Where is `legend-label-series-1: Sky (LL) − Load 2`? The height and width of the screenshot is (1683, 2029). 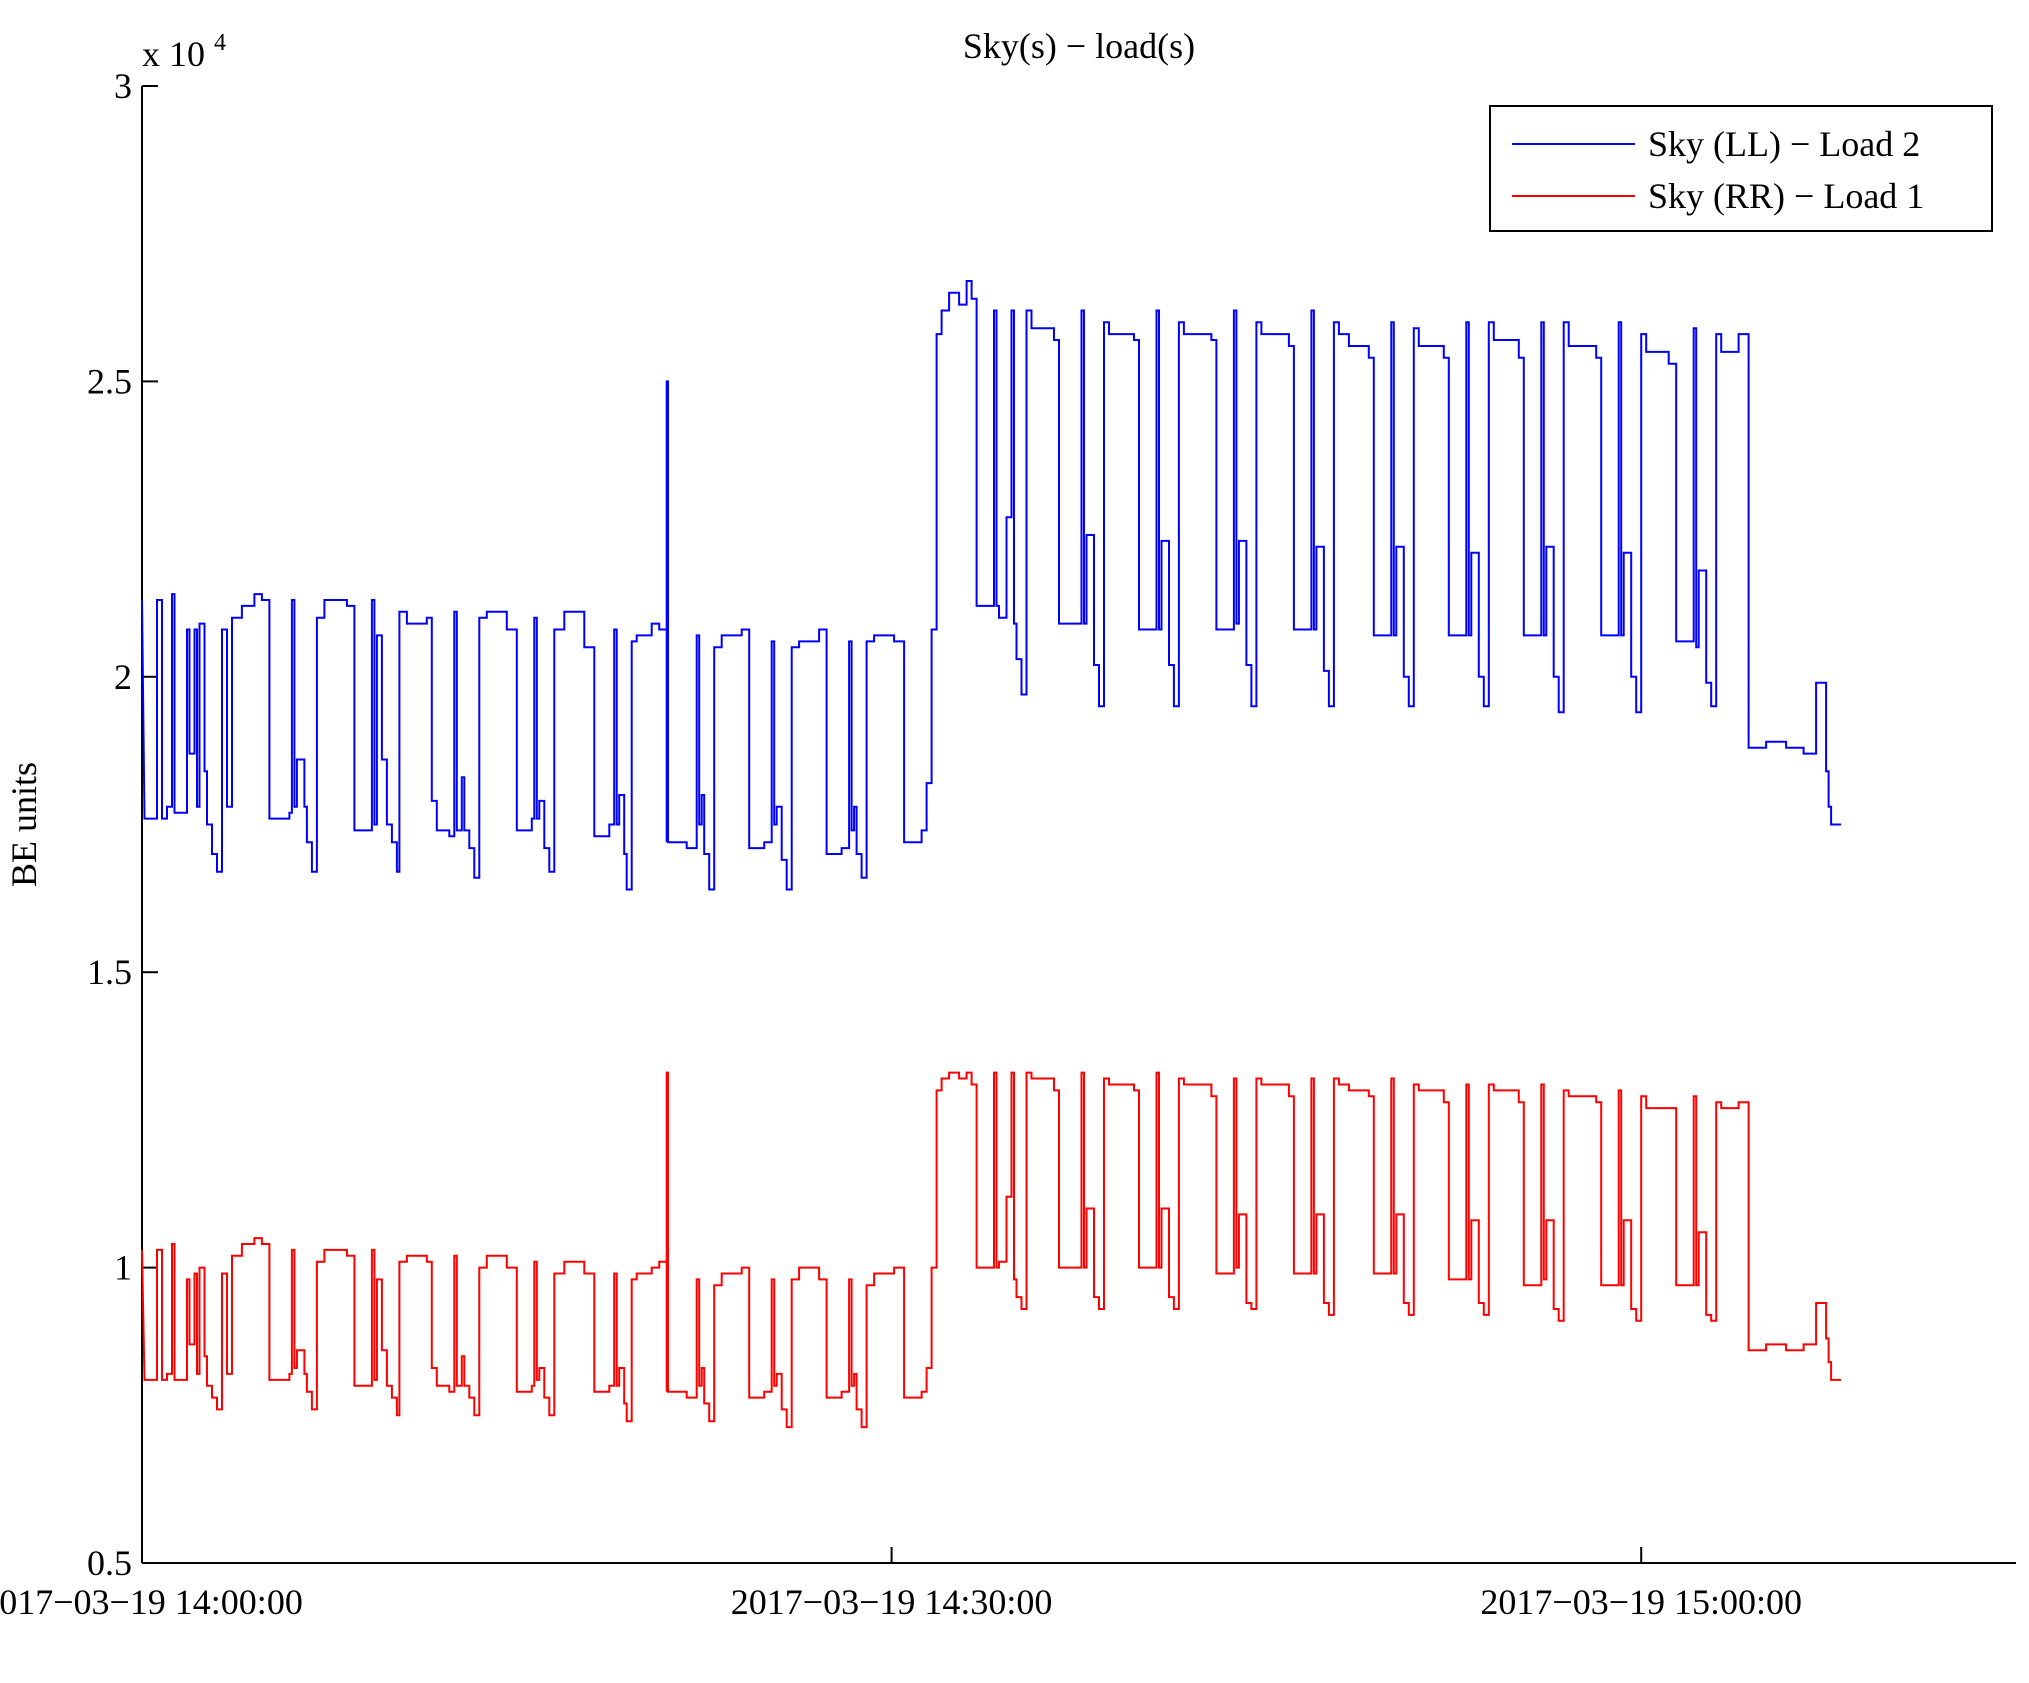
legend-label-series-1: Sky (LL) − Load 2 is located at coordinates (1784, 144).